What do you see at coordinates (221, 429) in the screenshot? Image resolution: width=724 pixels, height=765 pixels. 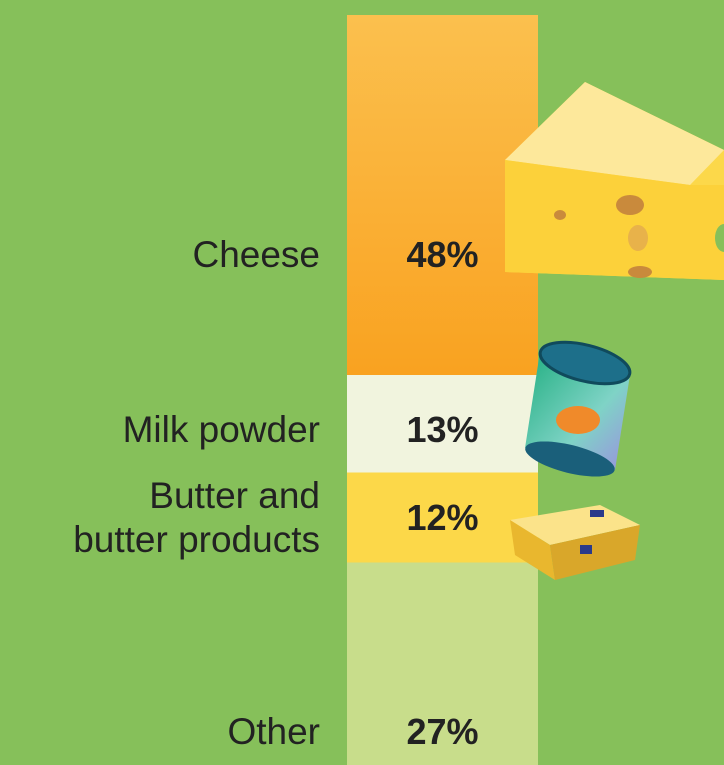 I see `category-label: Milk powder` at bounding box center [221, 429].